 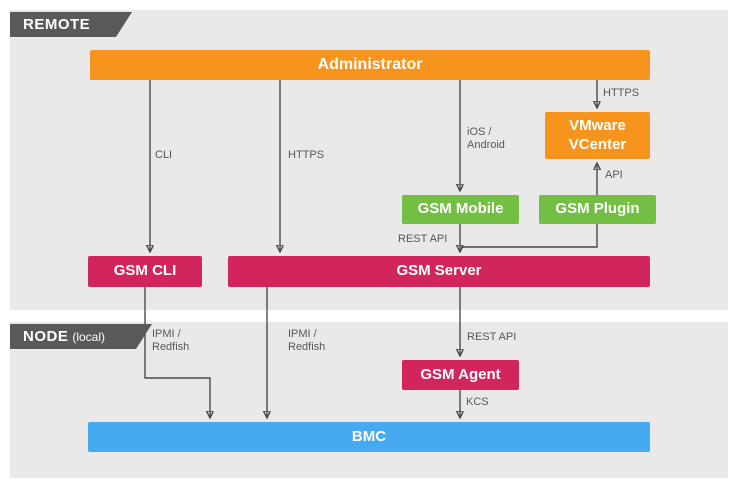 I want to click on https-vcenter-edge-label: HTTPS, so click(x=621, y=93).